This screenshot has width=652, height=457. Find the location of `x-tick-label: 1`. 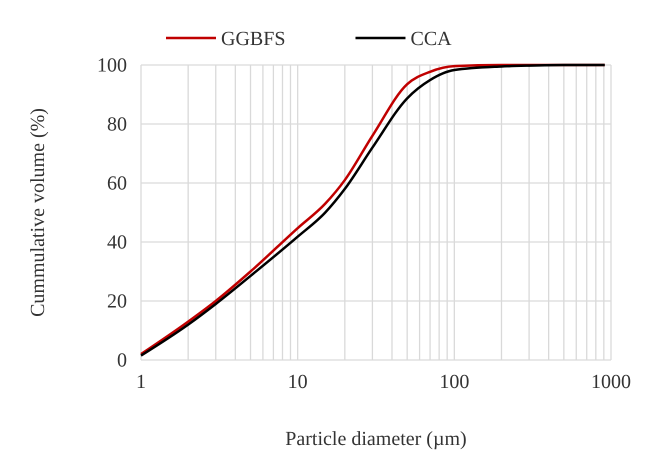

x-tick-label: 1 is located at coordinates (141, 382).